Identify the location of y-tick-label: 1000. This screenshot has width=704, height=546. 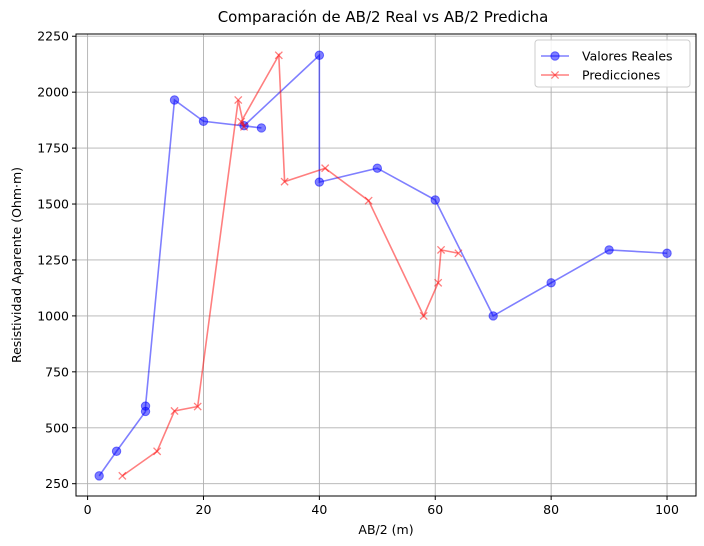
(53, 315).